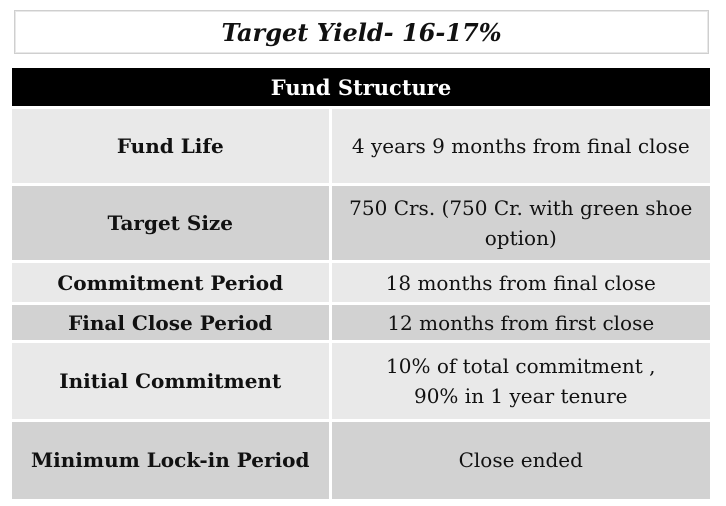  Describe the element at coordinates (172, 381) in the screenshot. I see `row-label: Initial Commitment` at that location.